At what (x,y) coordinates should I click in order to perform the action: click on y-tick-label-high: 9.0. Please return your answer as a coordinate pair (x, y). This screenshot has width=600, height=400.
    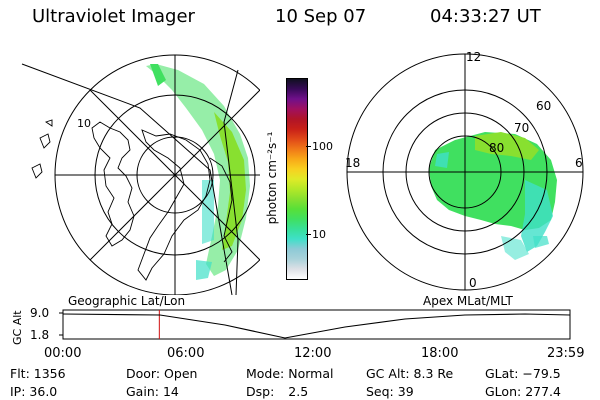
    Looking at the image, I should click on (39, 313).